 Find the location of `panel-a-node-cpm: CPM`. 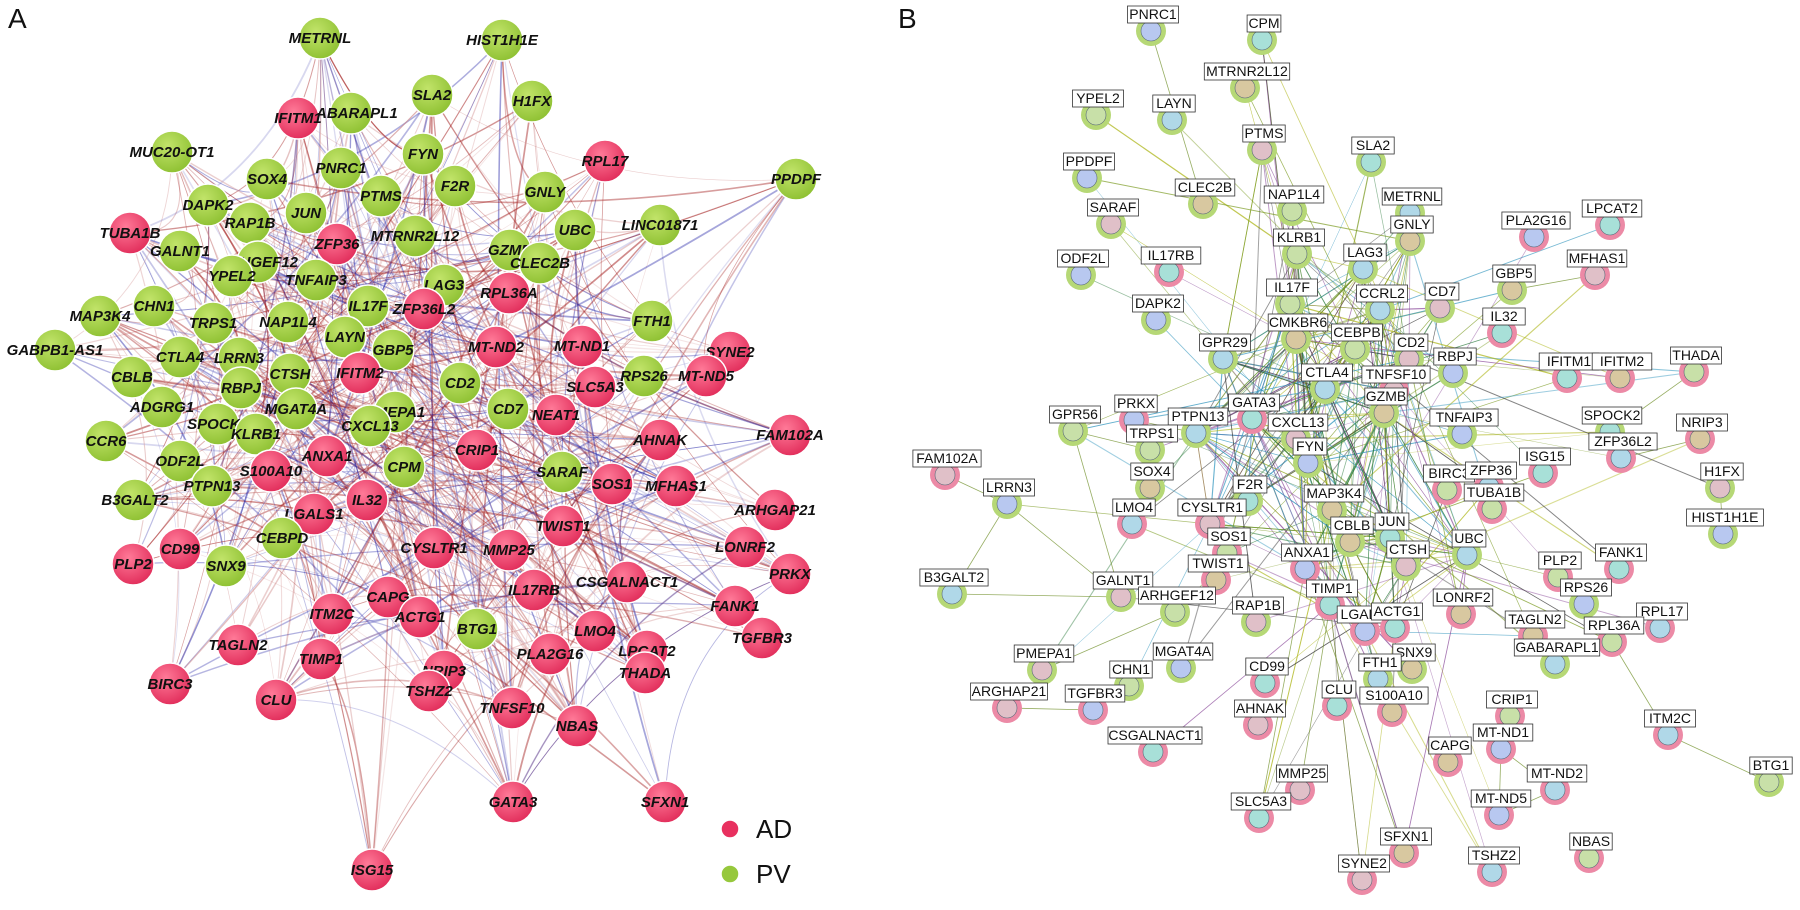

panel-a-node-cpm: CPM is located at coordinates (404, 467).